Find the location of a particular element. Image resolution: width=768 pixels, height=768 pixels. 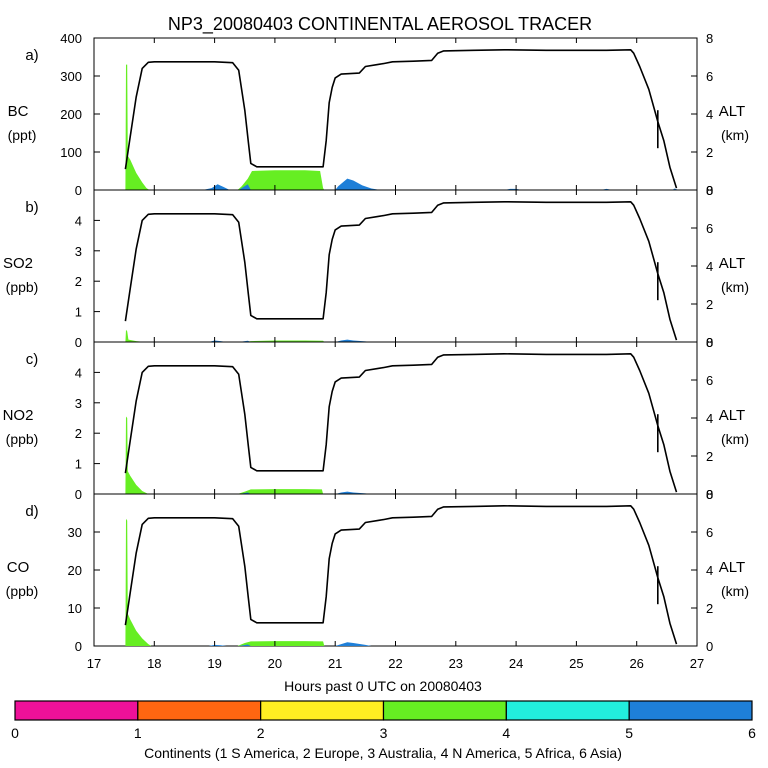

colorbar-tick-label: 5 is located at coordinates (629, 733).